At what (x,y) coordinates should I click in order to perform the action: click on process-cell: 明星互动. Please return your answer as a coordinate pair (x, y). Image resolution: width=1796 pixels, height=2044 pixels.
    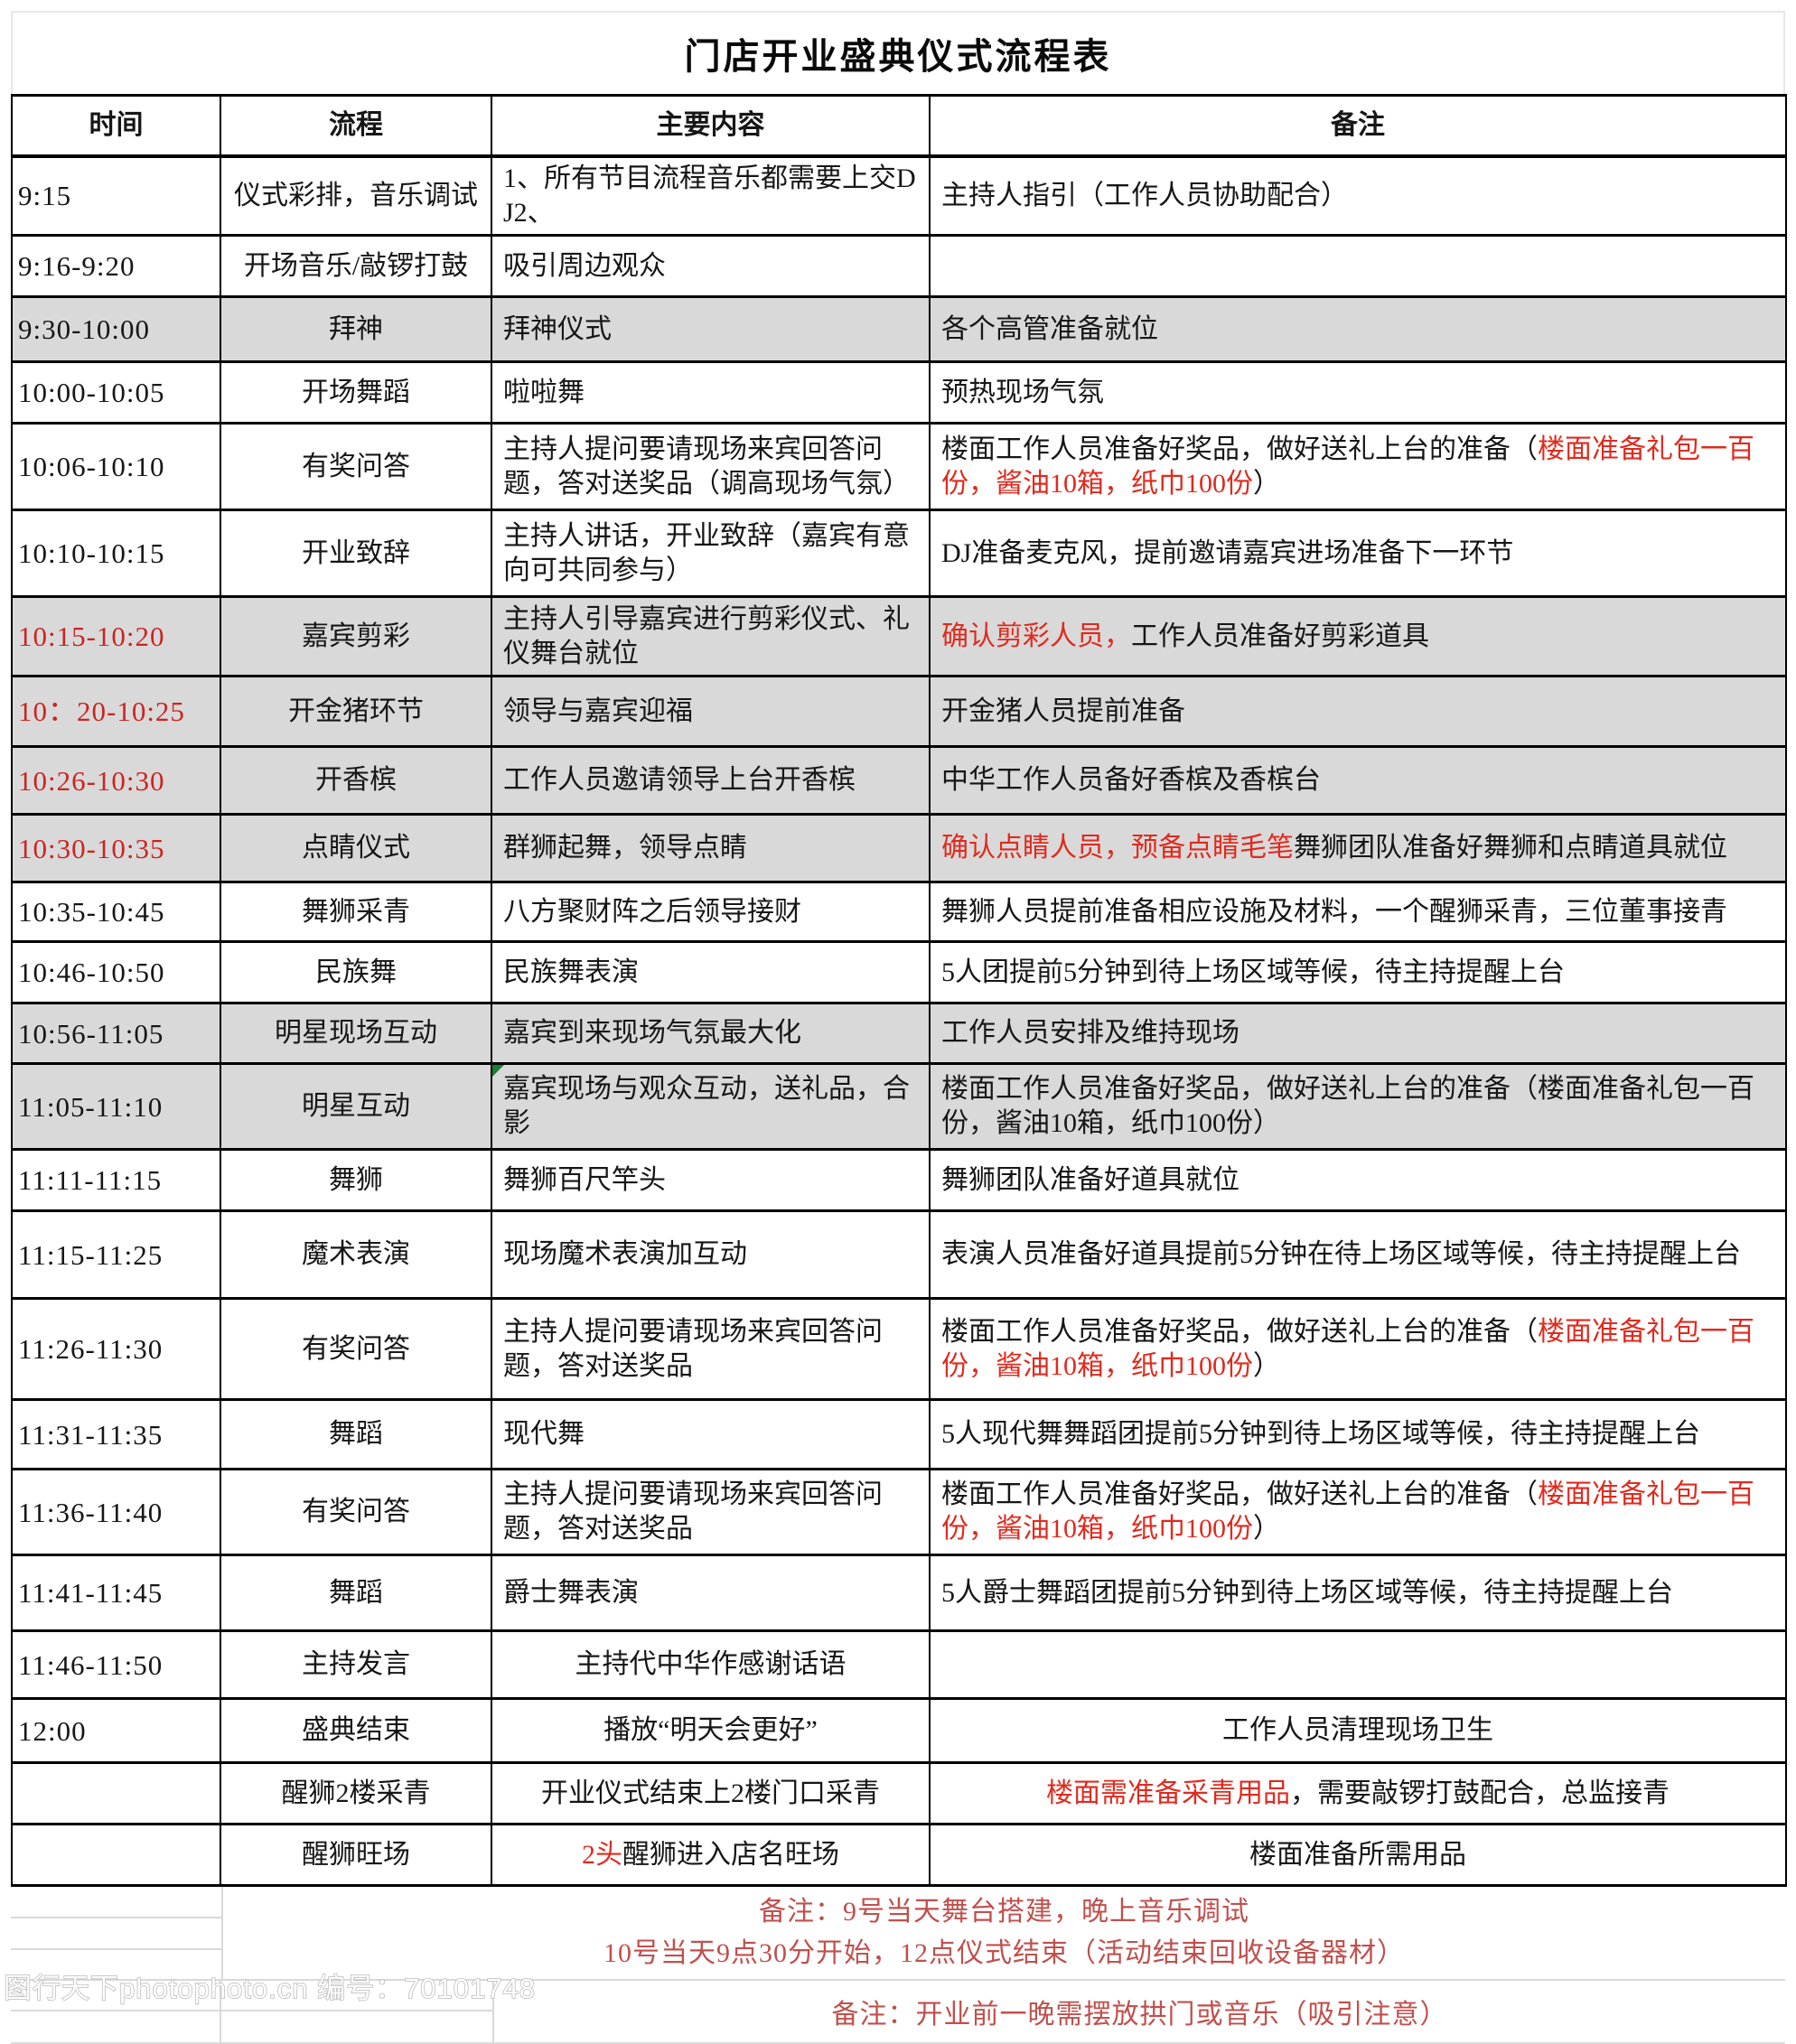
    Looking at the image, I should click on (356, 1107).